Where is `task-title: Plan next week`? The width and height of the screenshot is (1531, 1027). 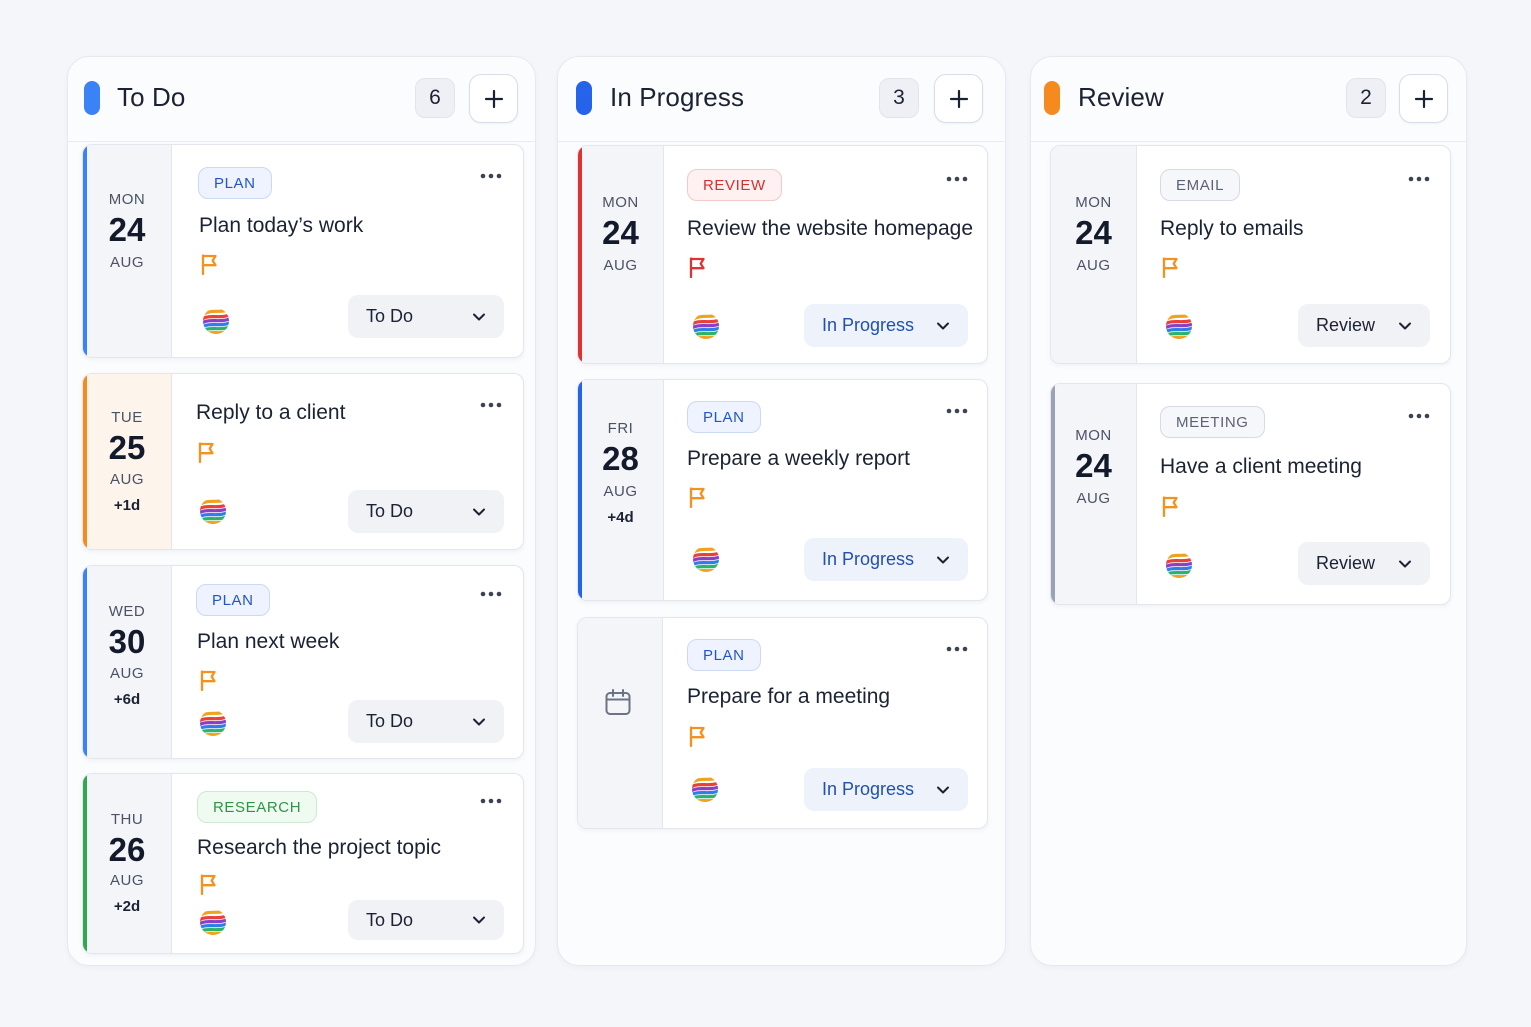
task-title: Plan next week is located at coordinates (268, 641).